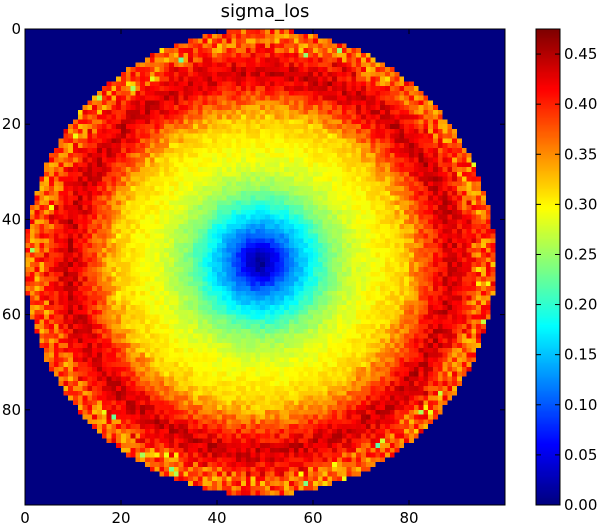 The height and width of the screenshot is (524, 599). Describe the element at coordinates (580, 154) in the screenshot. I see `colorbar-tick-label: 0.35` at that location.